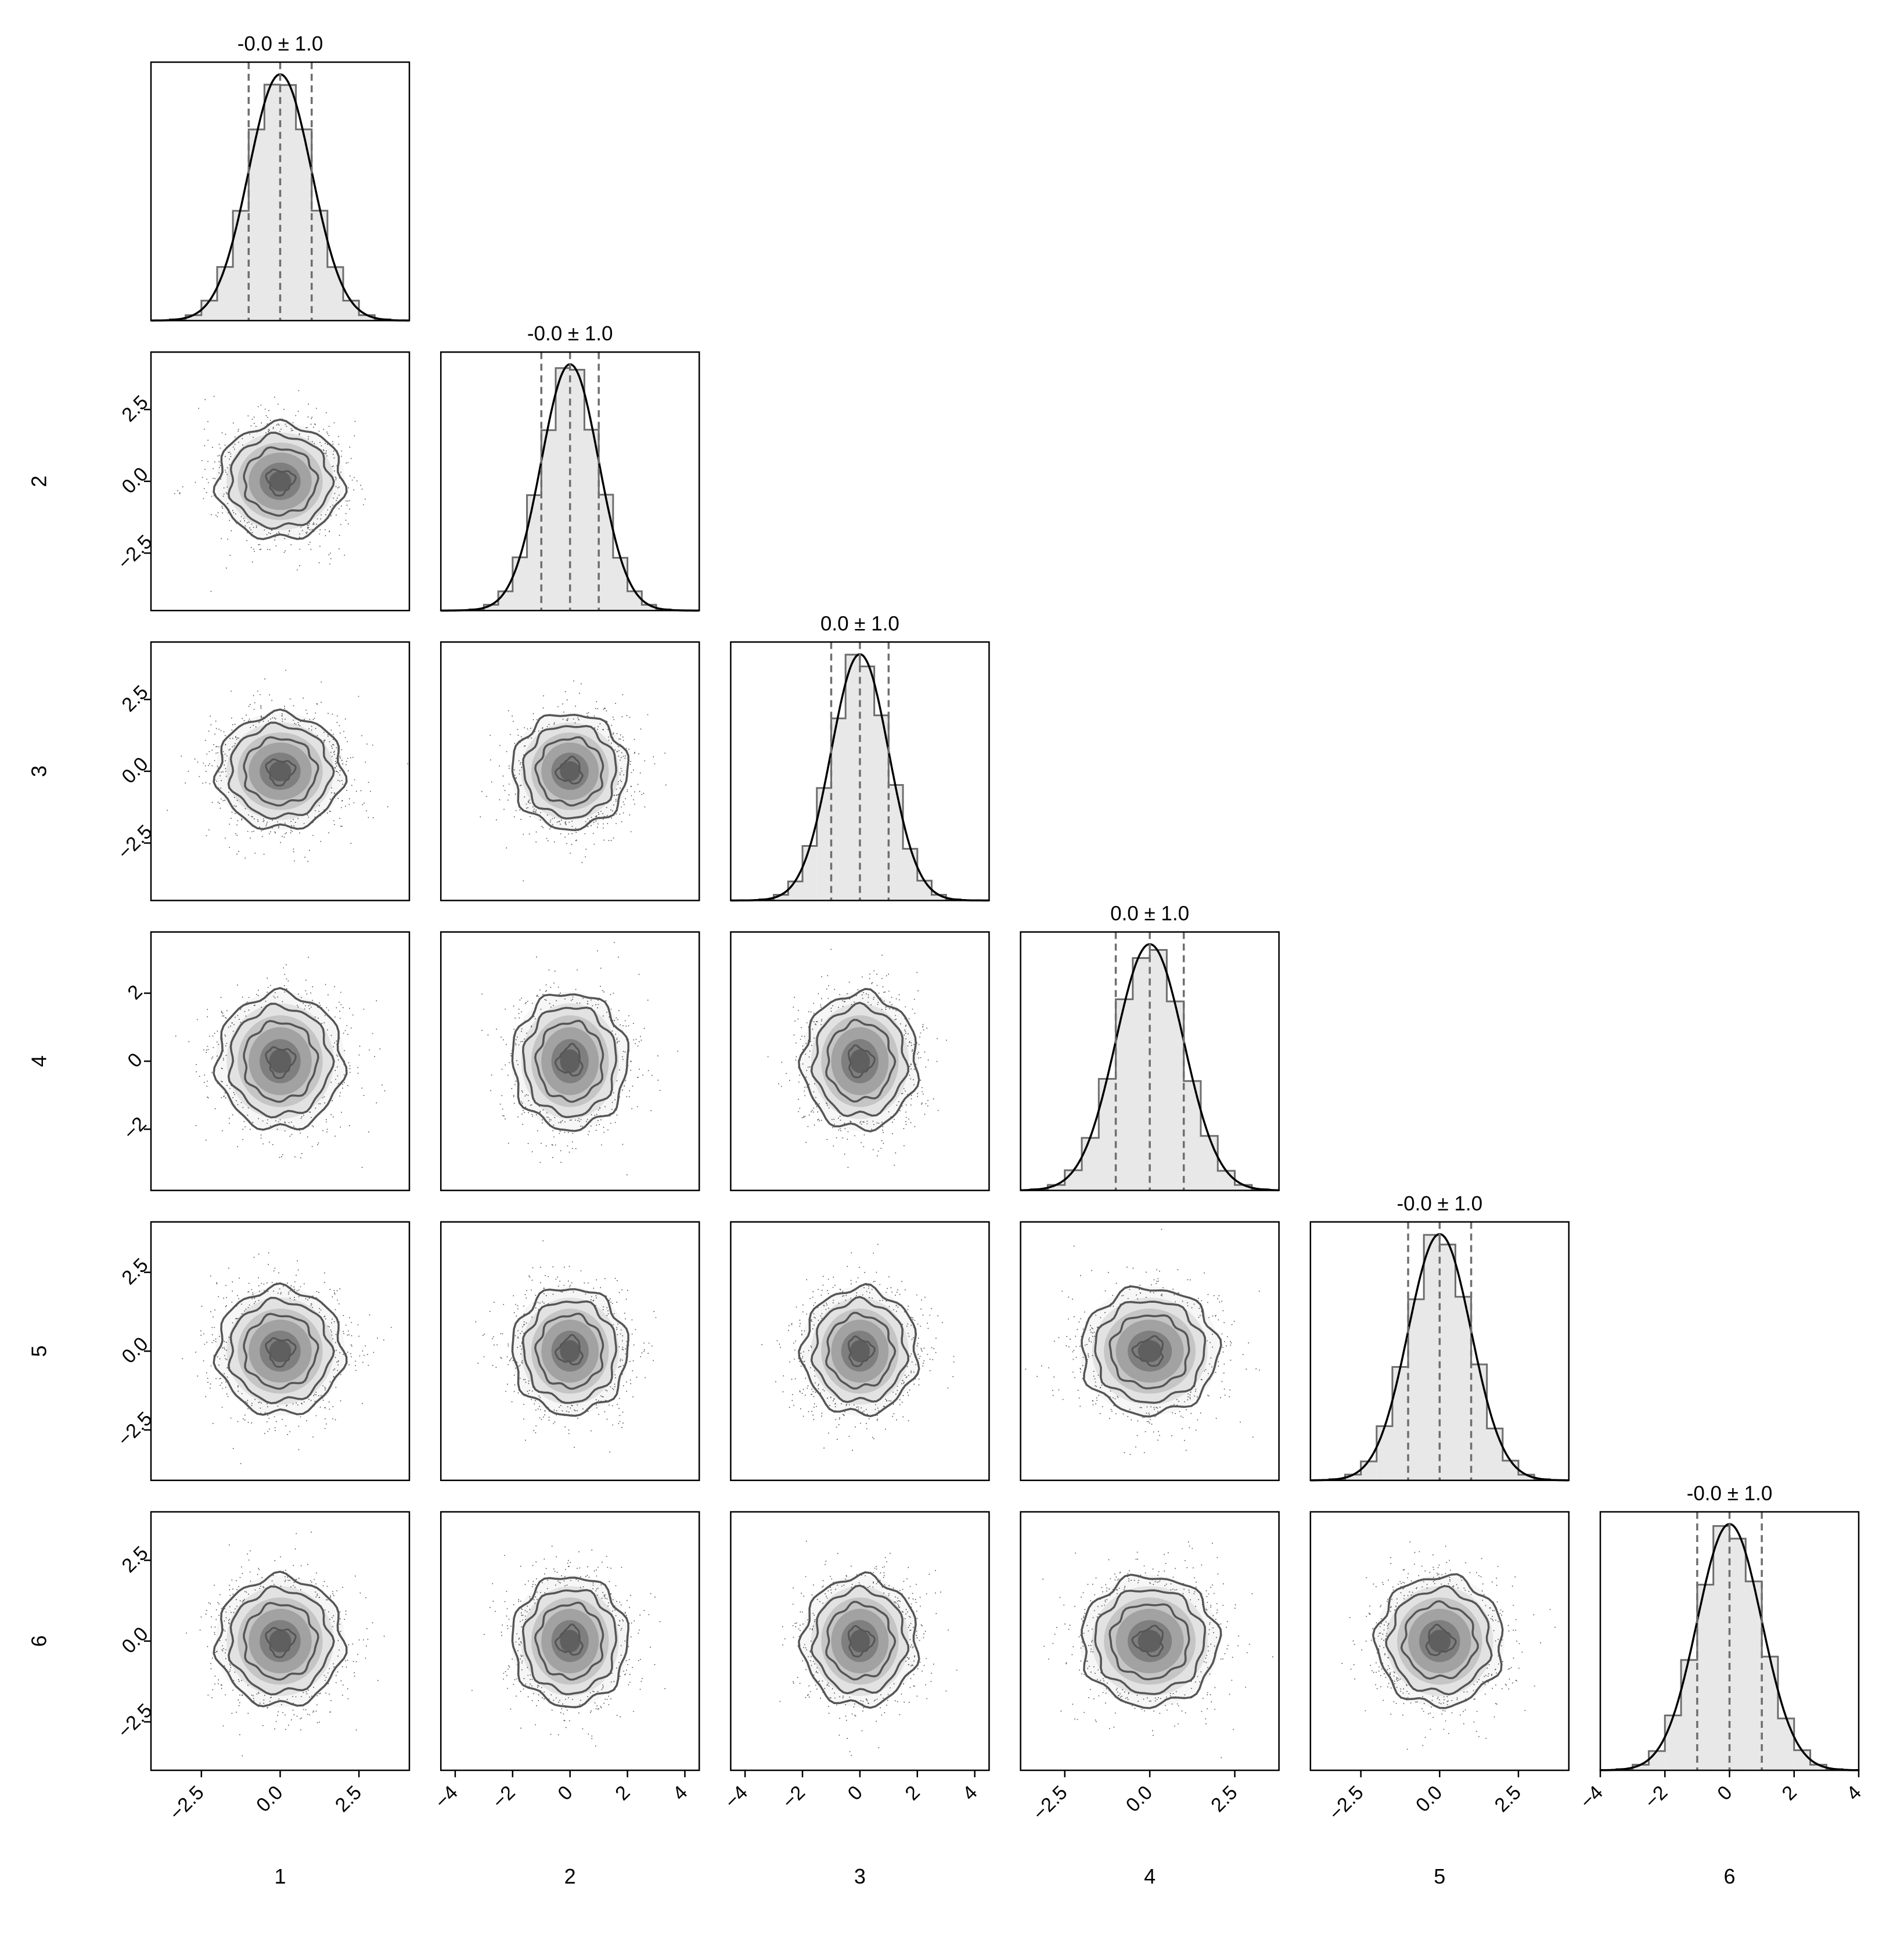 This screenshot has width=1904, height=1937. I want to click on x-axis-label-4: 4, so click(1150, 1876).